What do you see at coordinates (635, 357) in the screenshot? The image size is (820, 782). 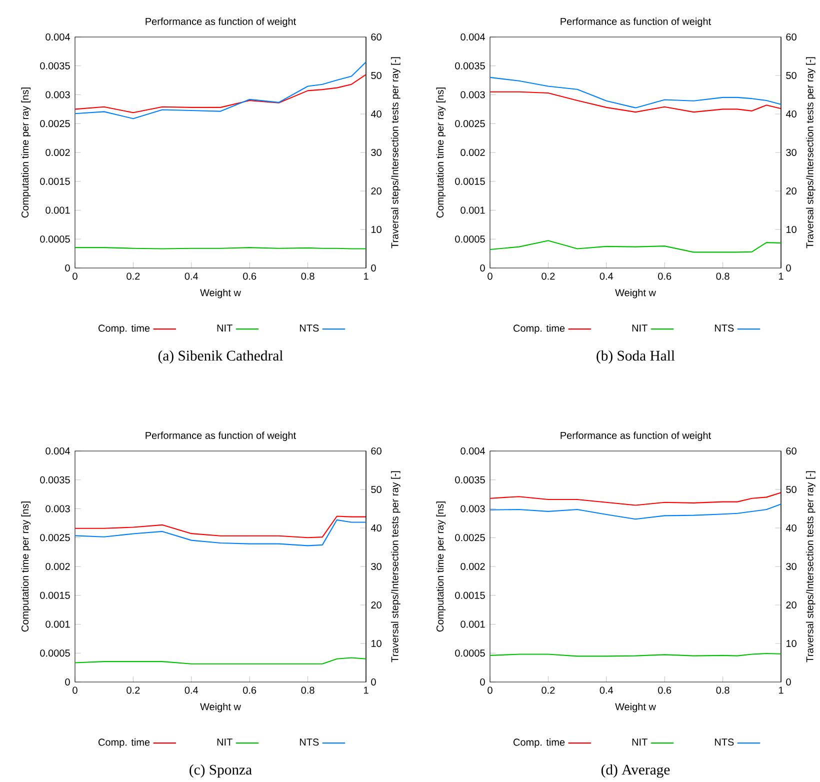 I see `text: (b) Soda Hall` at bounding box center [635, 357].